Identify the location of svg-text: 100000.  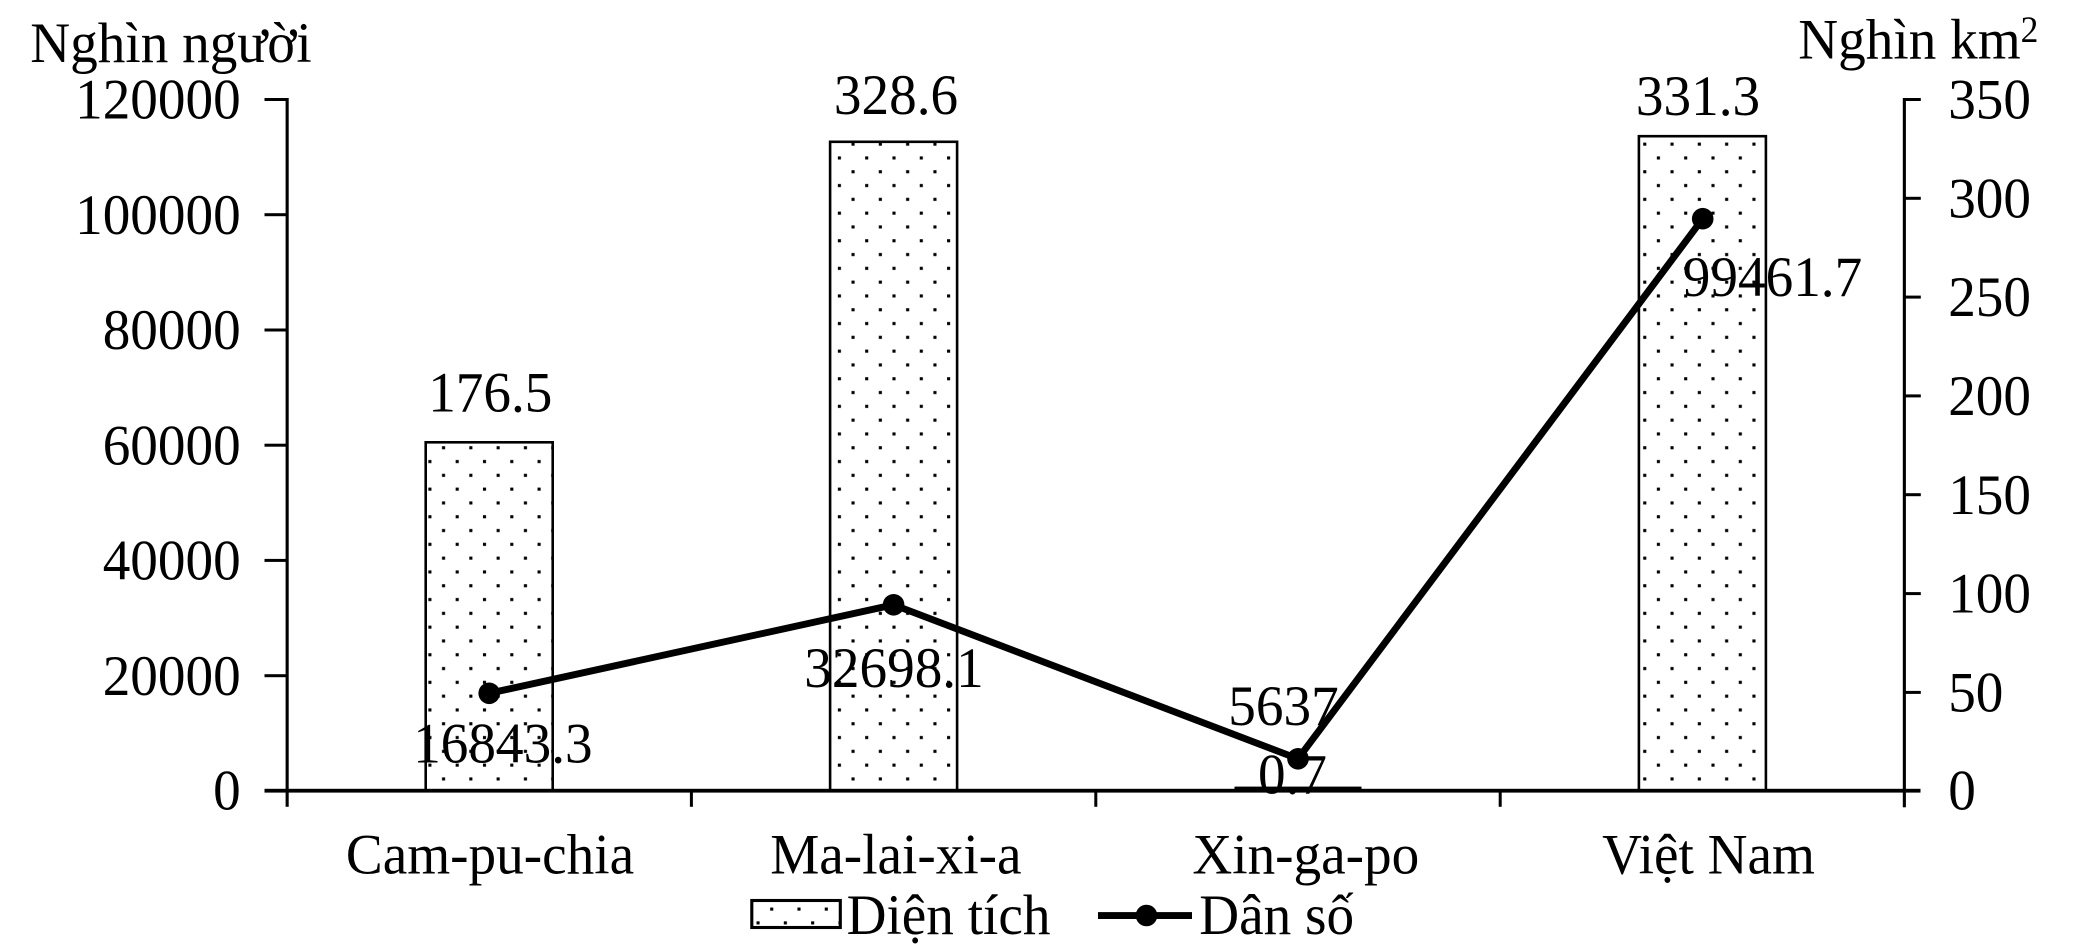
(158, 215).